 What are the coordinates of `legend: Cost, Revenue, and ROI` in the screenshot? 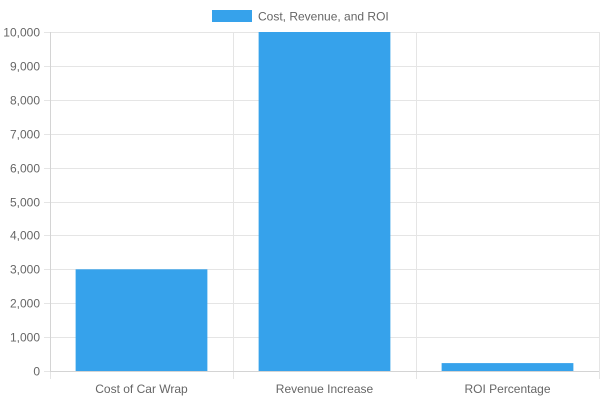 It's located at (300, 17).